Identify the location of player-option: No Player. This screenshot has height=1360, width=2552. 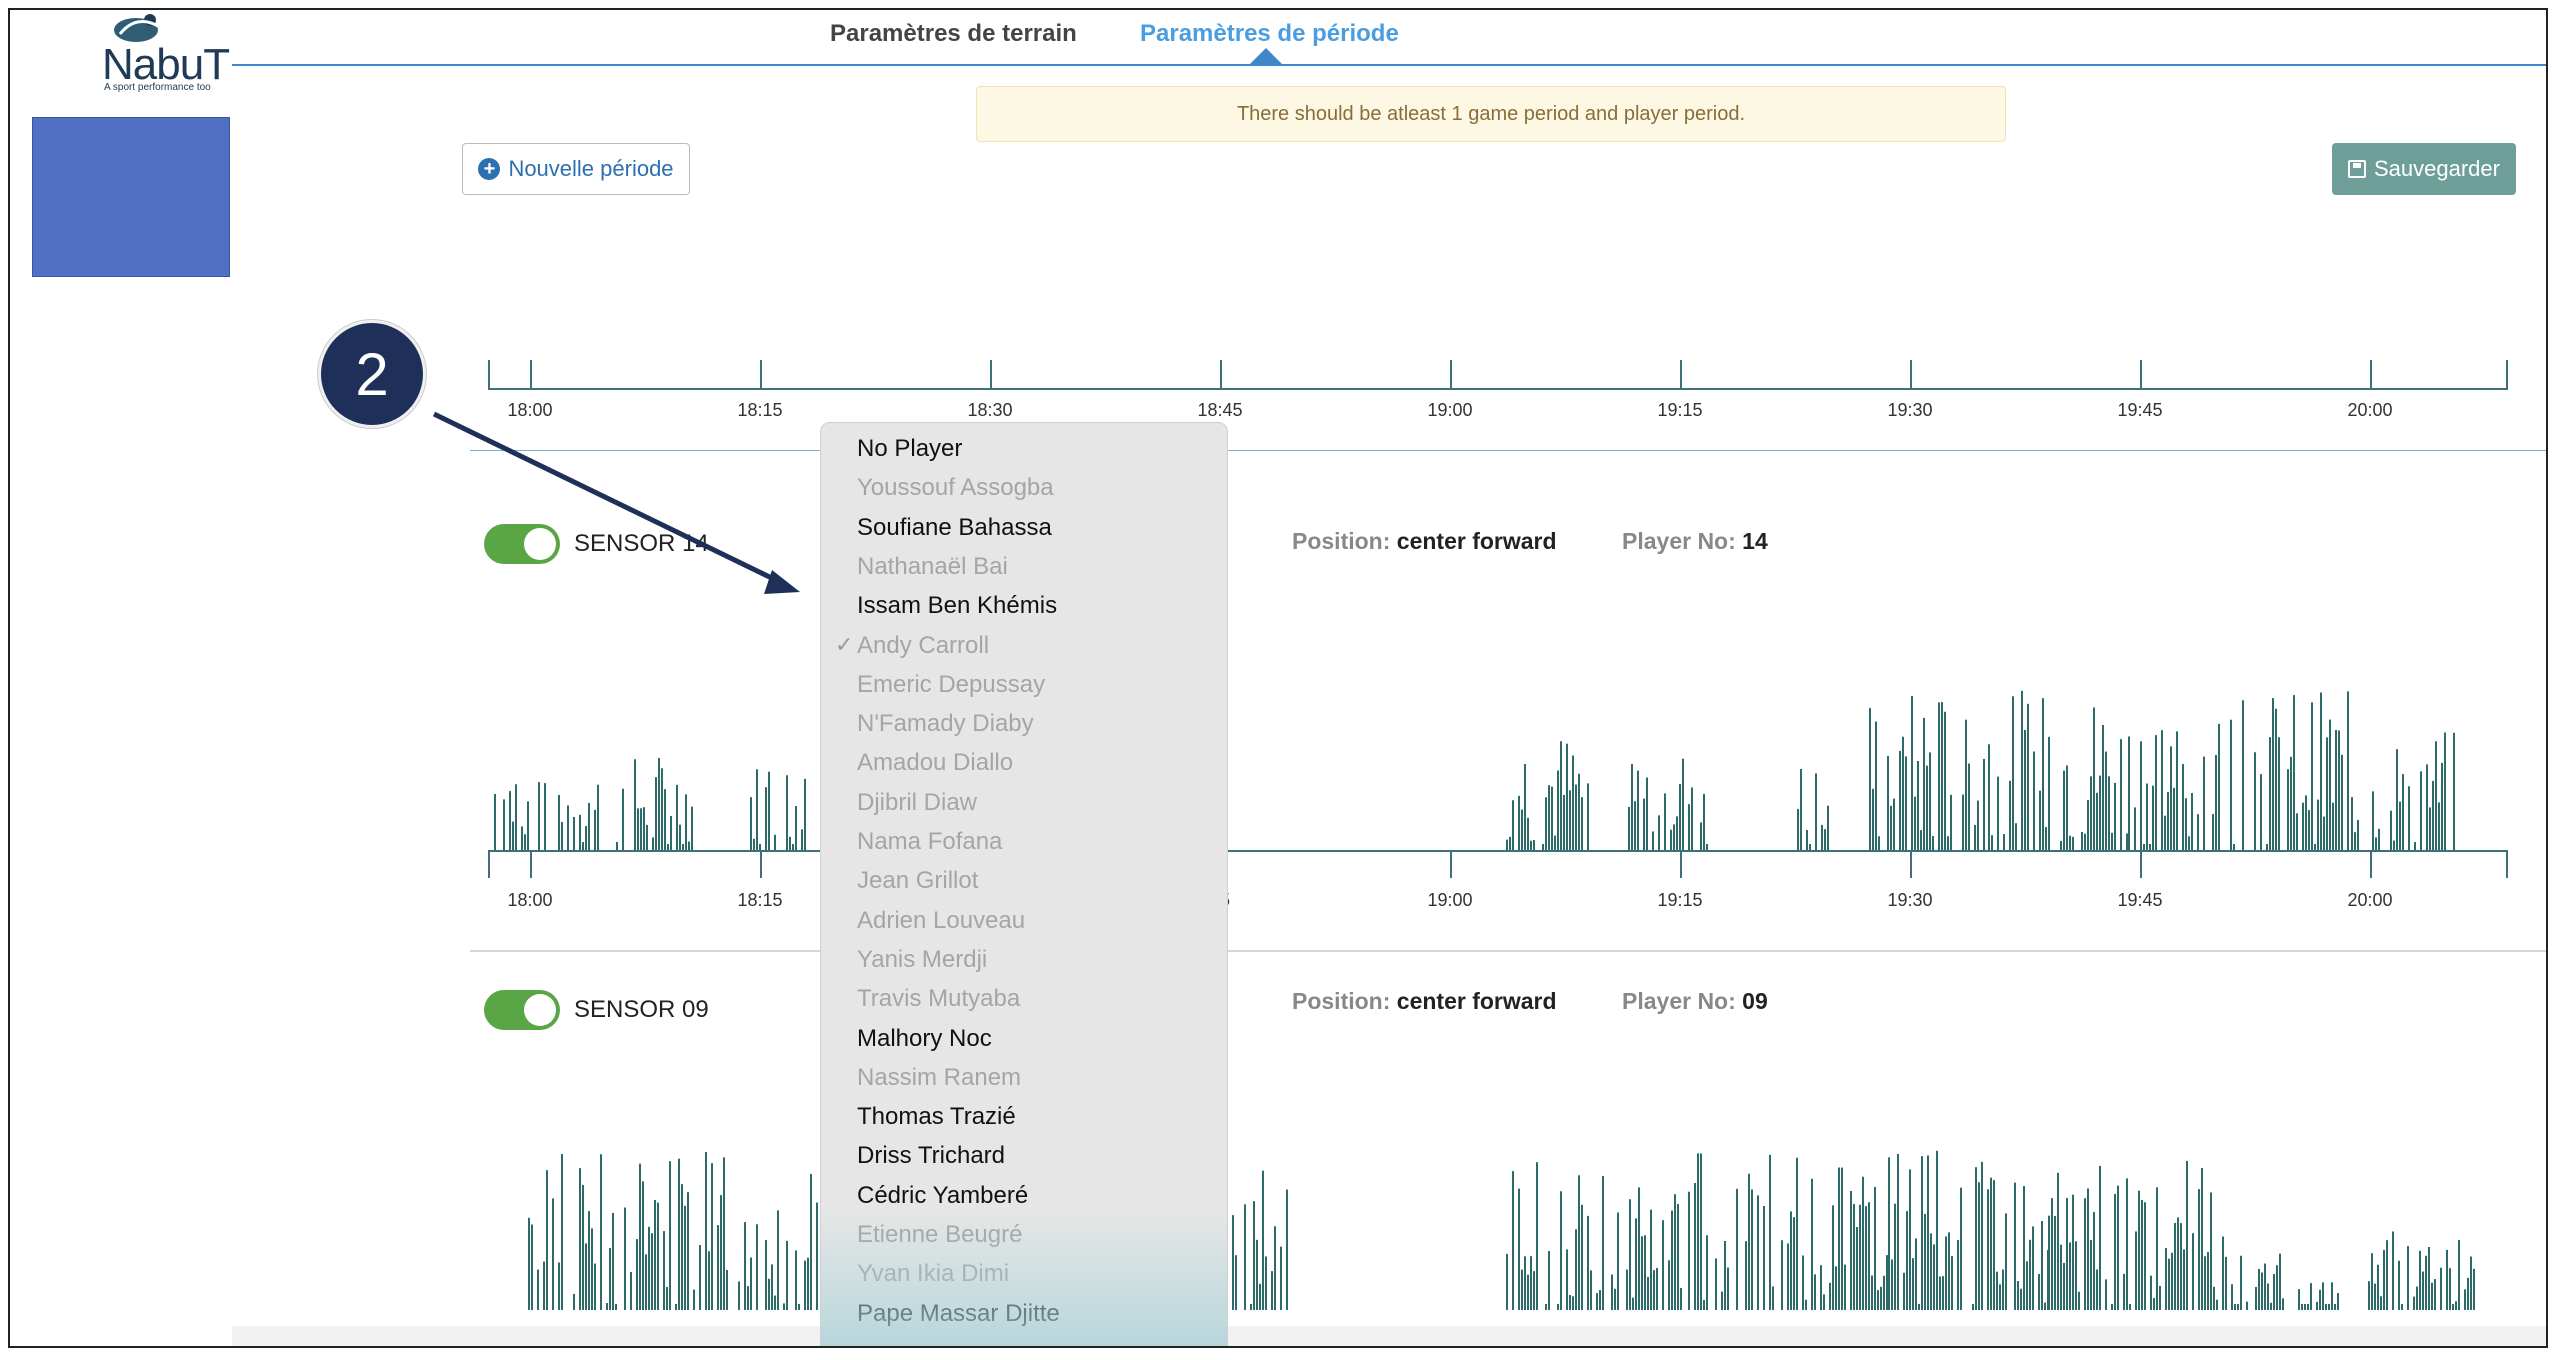
(909, 449).